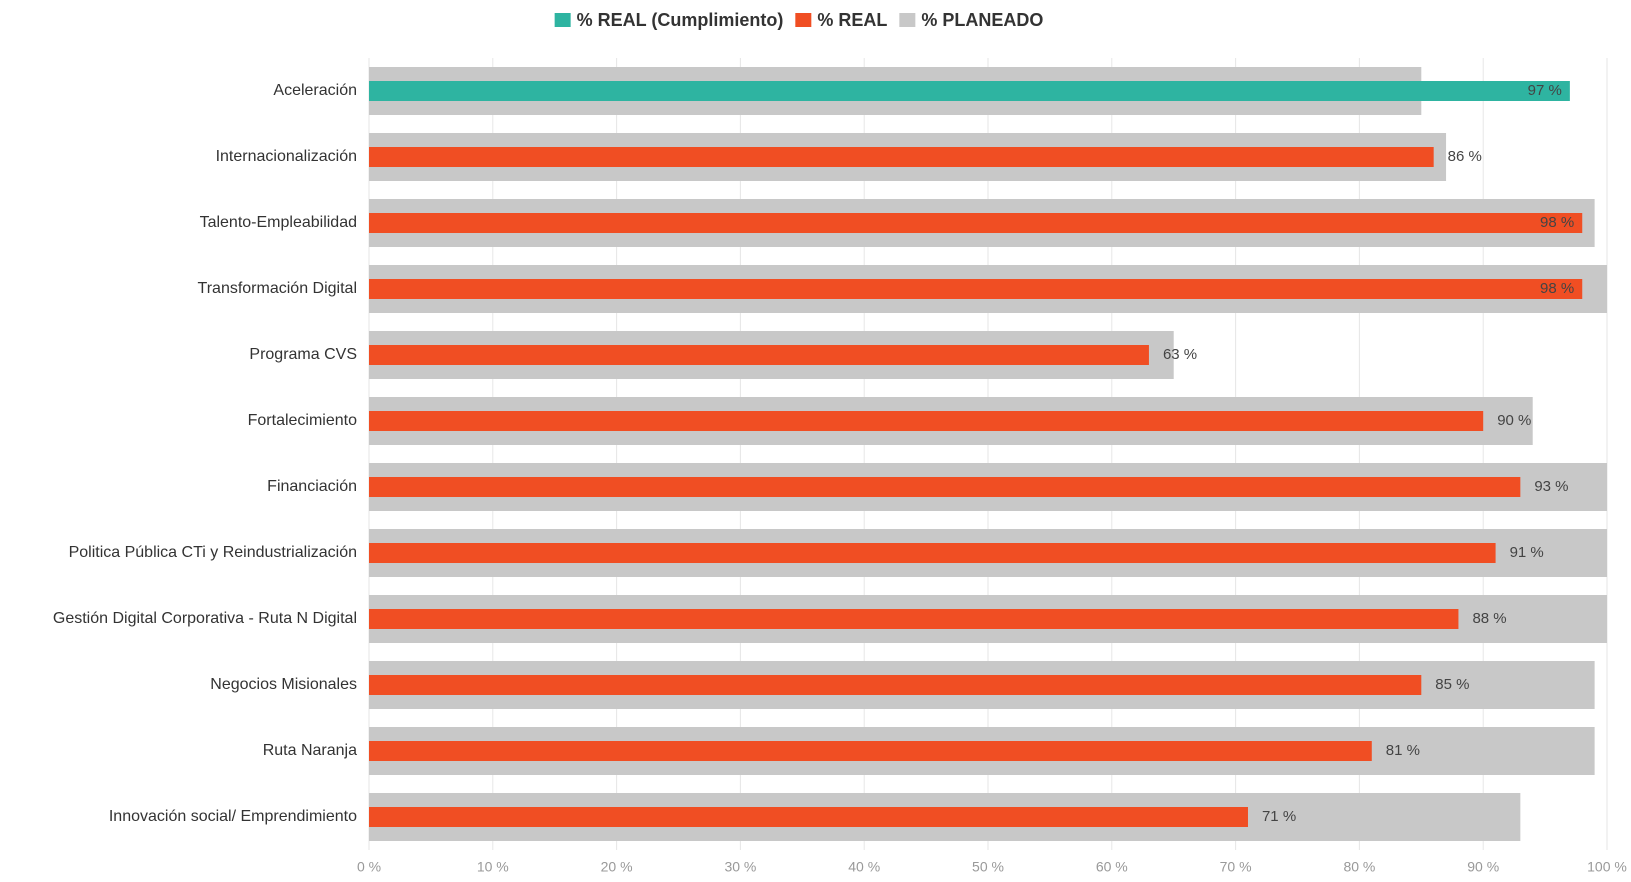  What do you see at coordinates (303, 354) in the screenshot?
I see `category-label: Programa CVS` at bounding box center [303, 354].